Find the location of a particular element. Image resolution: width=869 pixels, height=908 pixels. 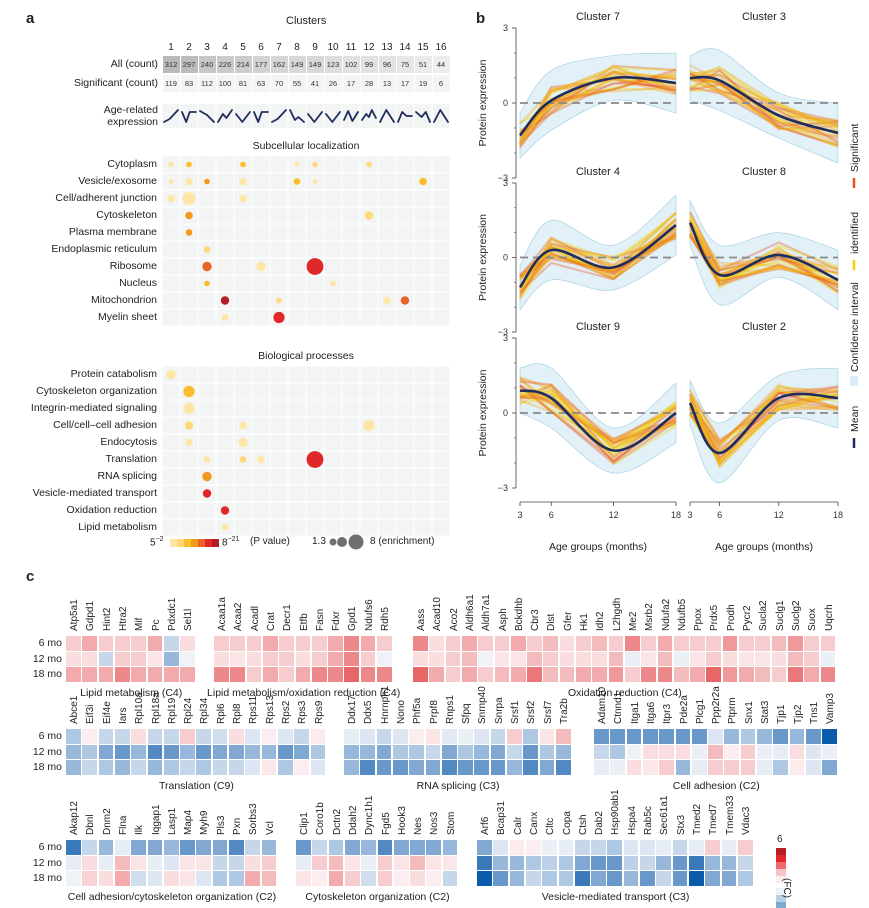

count-cell: 19 is located at coordinates (423, 83).